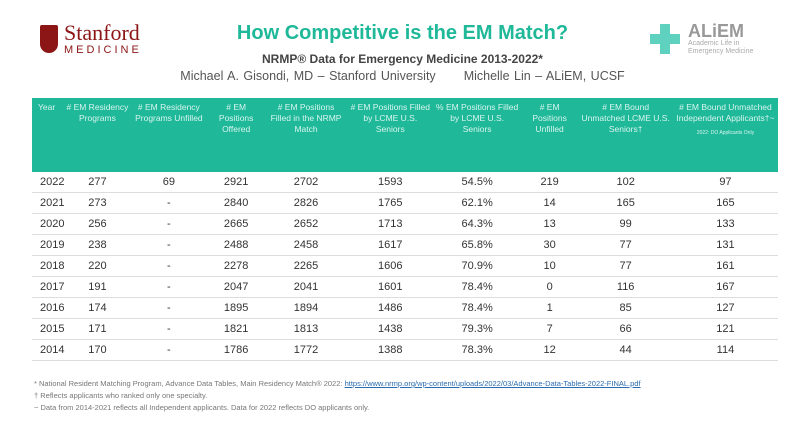  I want to click on table-cell: 70.9%, so click(477, 266).